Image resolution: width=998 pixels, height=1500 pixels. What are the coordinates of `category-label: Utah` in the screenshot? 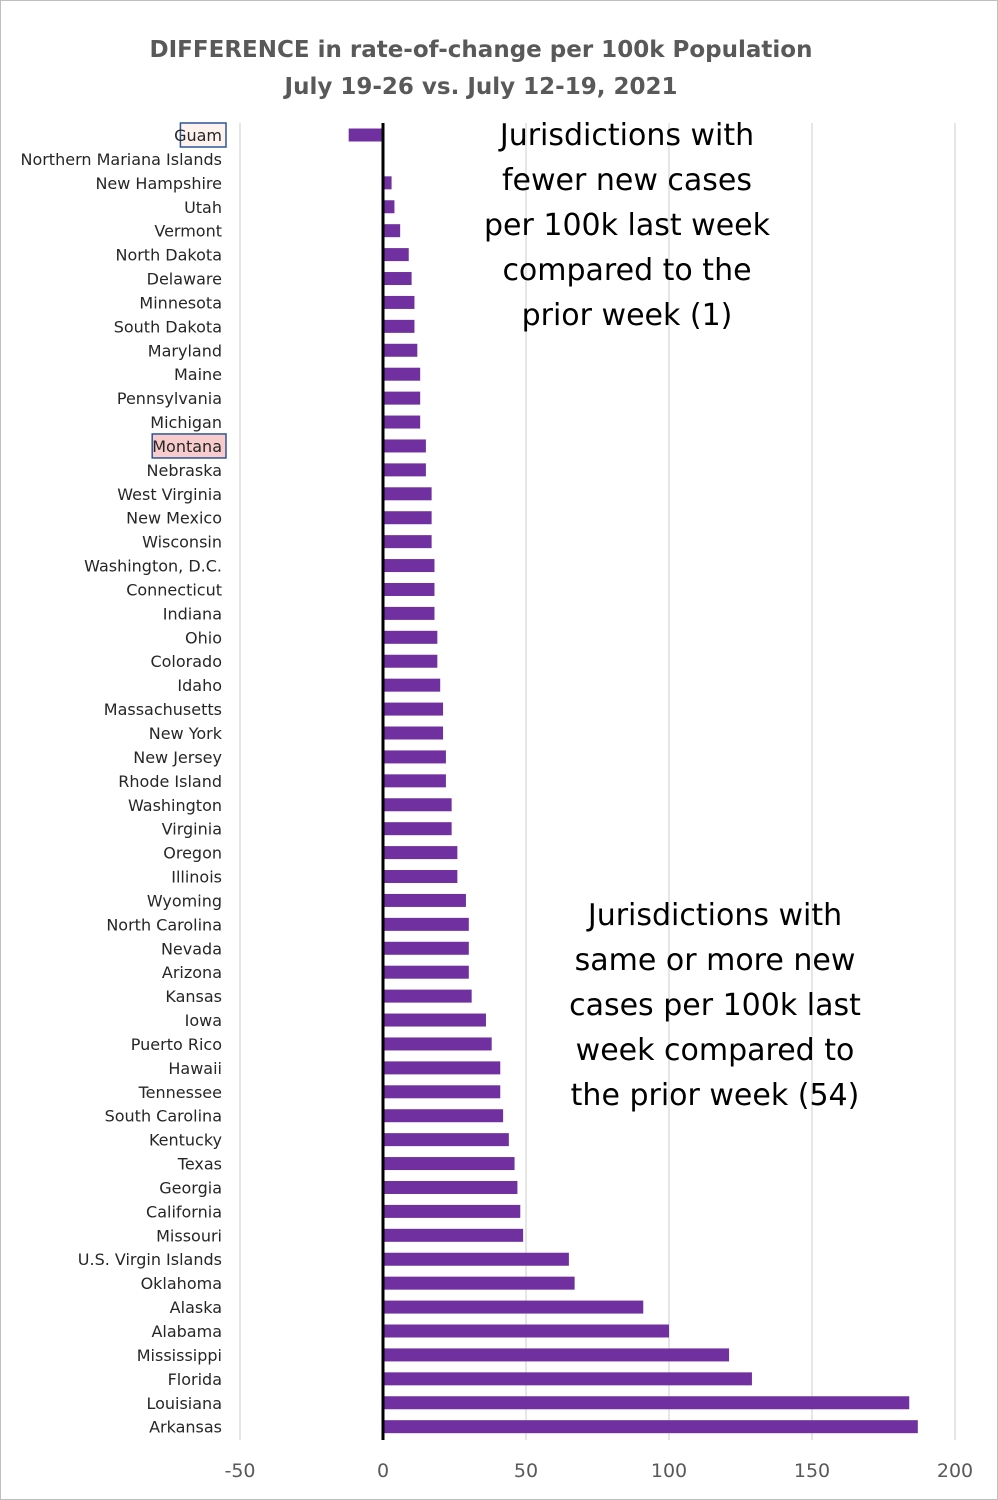 It's located at (203, 207).